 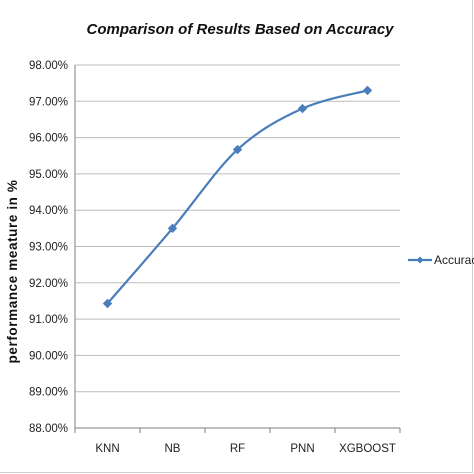 I want to click on legend-label: Accuracy, so click(x=454, y=260).